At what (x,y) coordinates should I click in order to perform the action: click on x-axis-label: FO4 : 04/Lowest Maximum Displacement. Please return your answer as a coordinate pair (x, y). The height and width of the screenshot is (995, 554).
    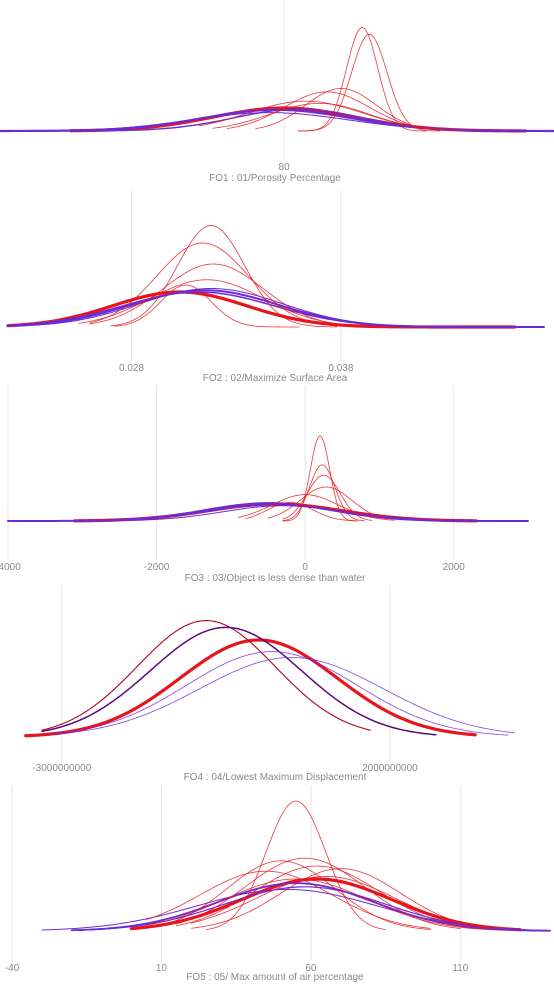
    Looking at the image, I should click on (275, 777).